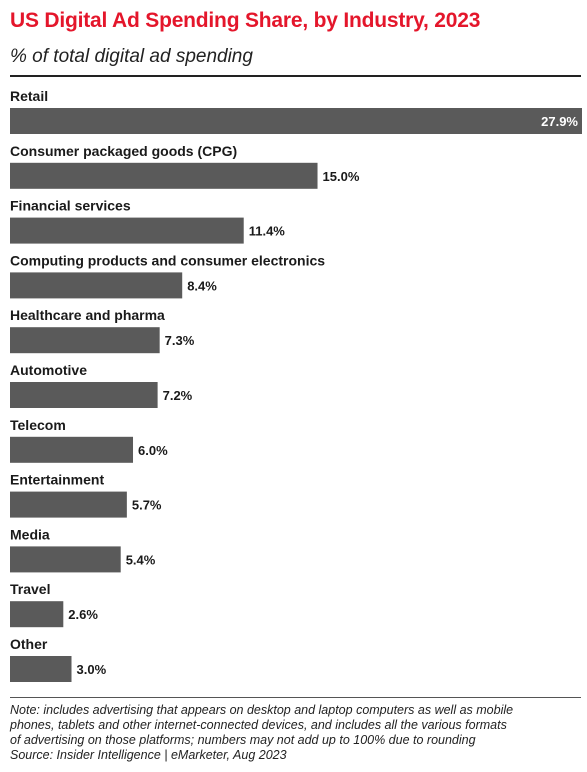  I want to click on bar-travel, so click(37, 614).